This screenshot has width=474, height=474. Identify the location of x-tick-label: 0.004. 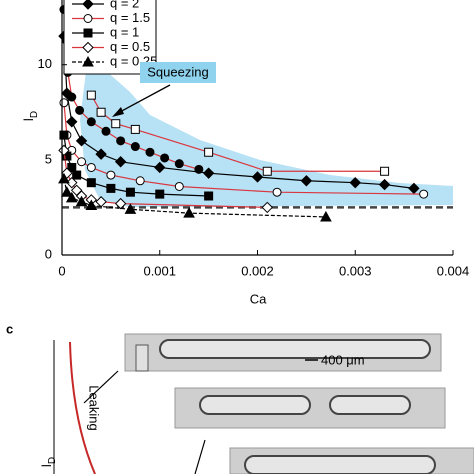
(453, 270).